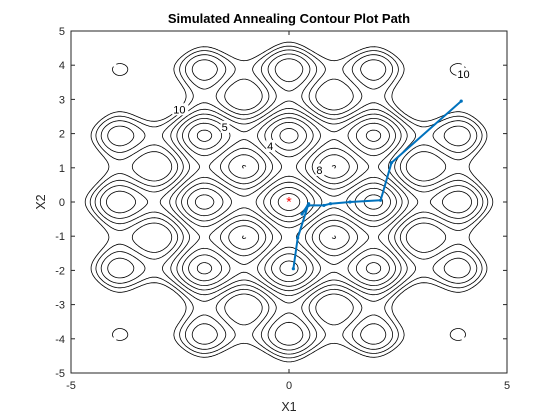  Describe the element at coordinates (41, 201) in the screenshot. I see `y-axis-label: X2` at that location.